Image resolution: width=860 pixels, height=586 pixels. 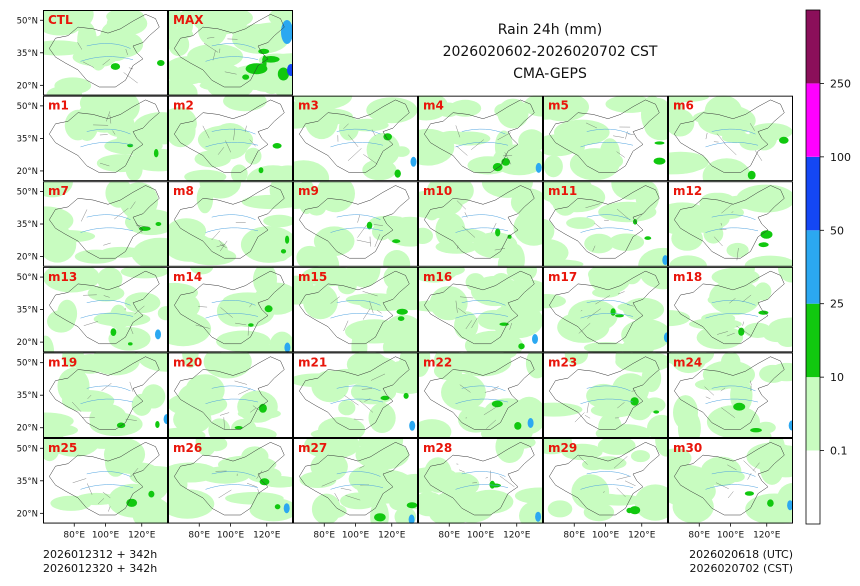 I want to click on panel-m5: m5, so click(x=605, y=138).